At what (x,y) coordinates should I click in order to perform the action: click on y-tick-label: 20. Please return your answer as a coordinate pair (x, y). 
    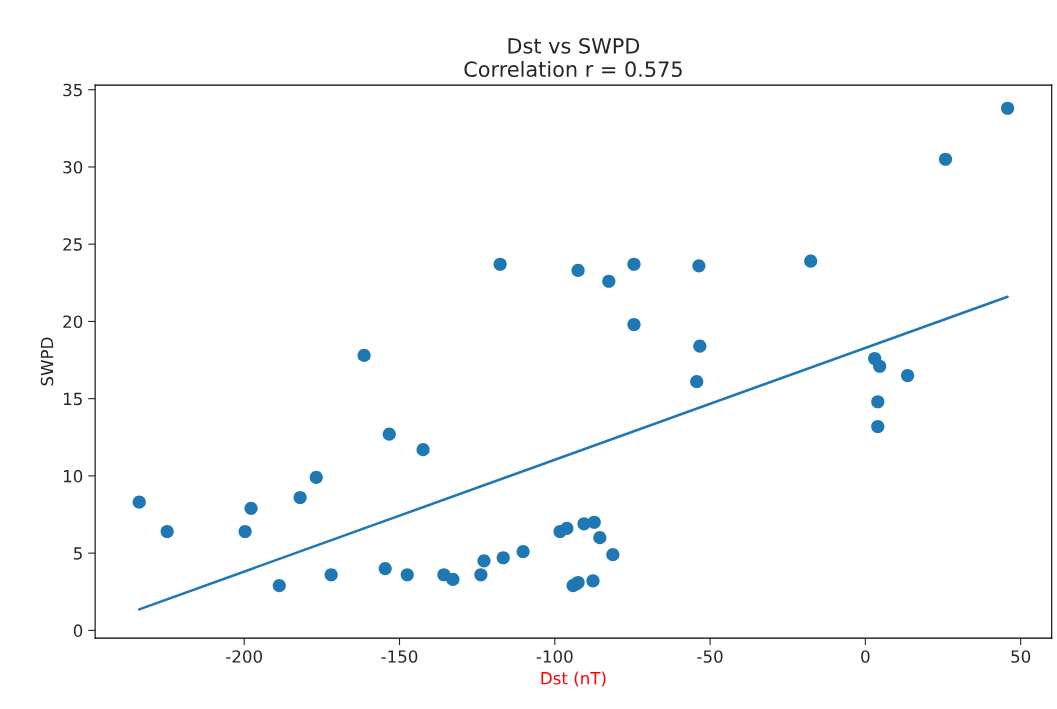
    Looking at the image, I should click on (73, 321).